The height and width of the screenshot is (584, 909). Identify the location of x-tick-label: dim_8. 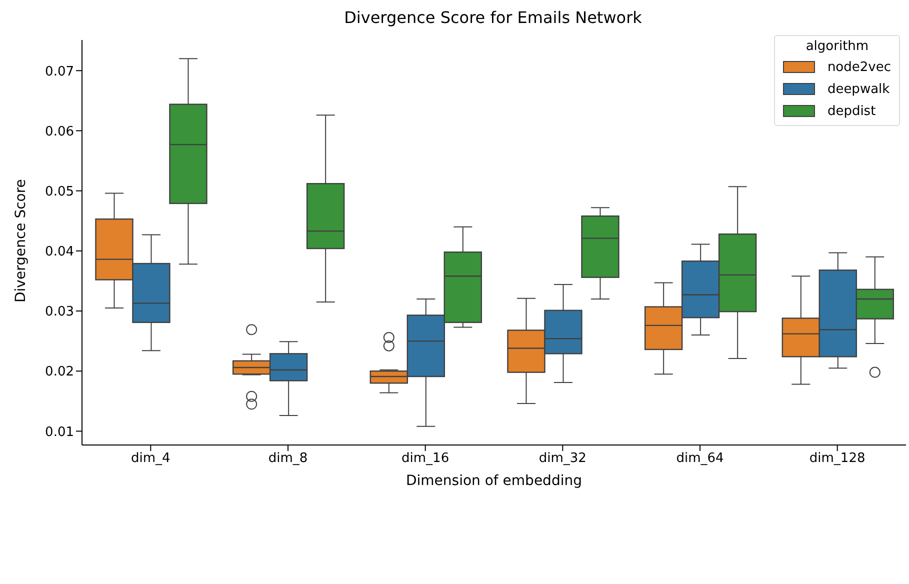
(288, 458).